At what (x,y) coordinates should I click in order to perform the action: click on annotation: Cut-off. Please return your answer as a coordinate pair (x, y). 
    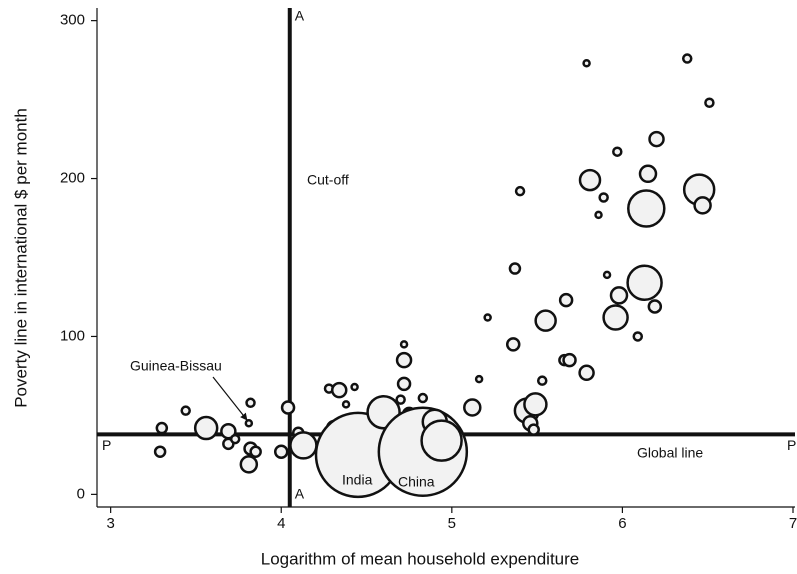
    Looking at the image, I should click on (328, 180).